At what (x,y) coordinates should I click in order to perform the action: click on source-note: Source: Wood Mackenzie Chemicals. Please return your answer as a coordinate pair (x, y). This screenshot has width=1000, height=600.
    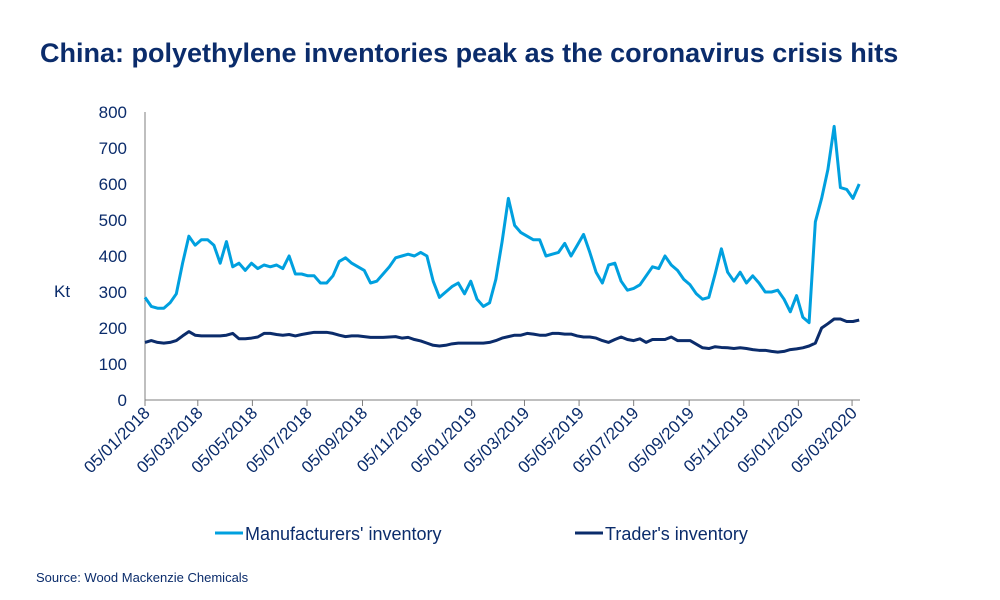
    Looking at the image, I should click on (142, 577).